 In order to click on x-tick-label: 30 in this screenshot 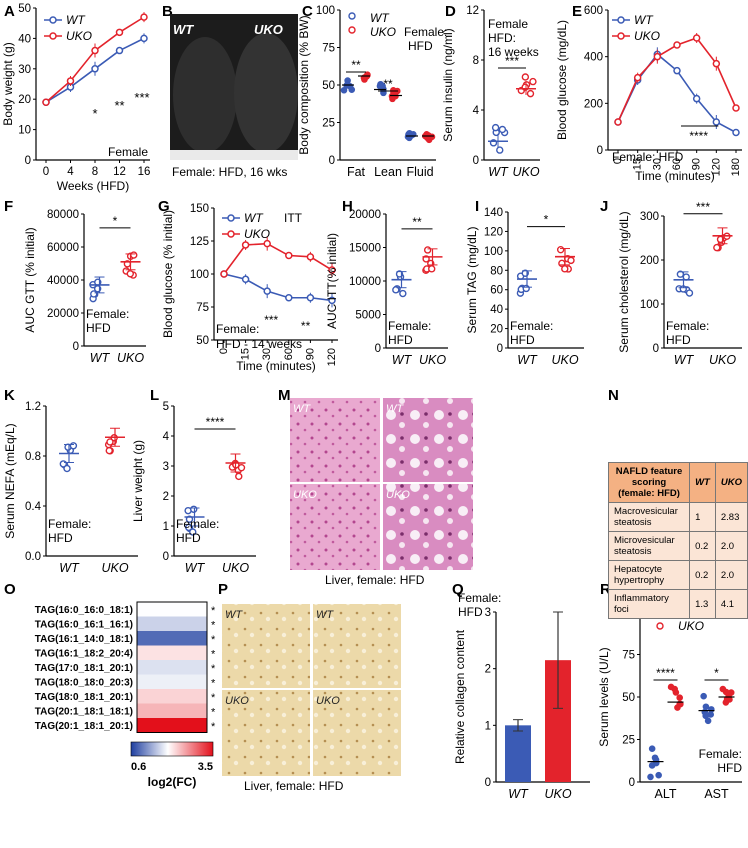, I will do `click(267, 354)`.